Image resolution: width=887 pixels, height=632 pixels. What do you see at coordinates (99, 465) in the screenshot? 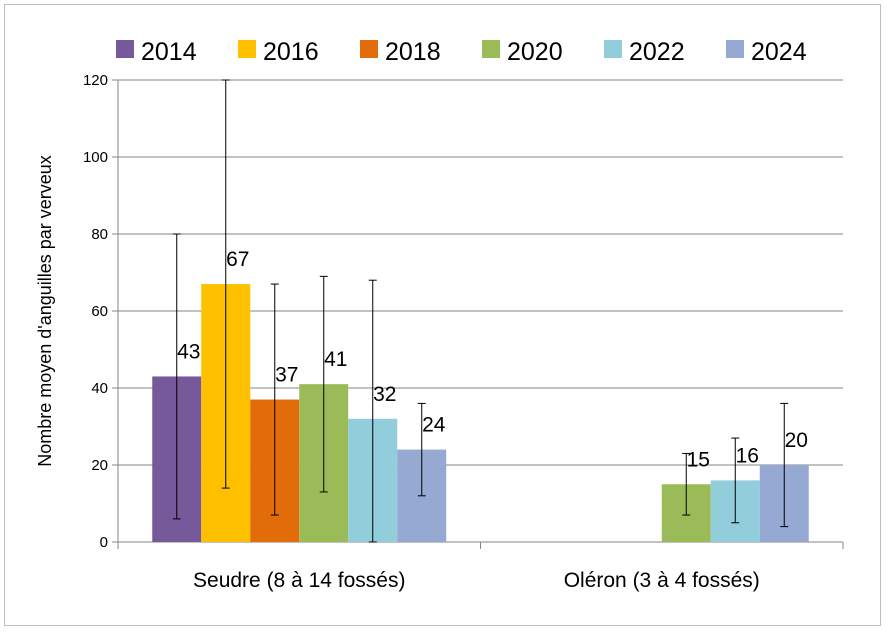
I see `y-tick-label: 20` at bounding box center [99, 465].